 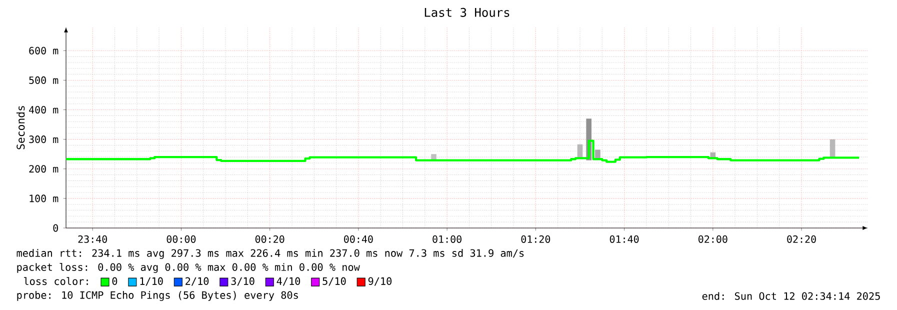 What do you see at coordinates (151, 281) in the screenshot?
I see `legend-label: 1/10` at bounding box center [151, 281].